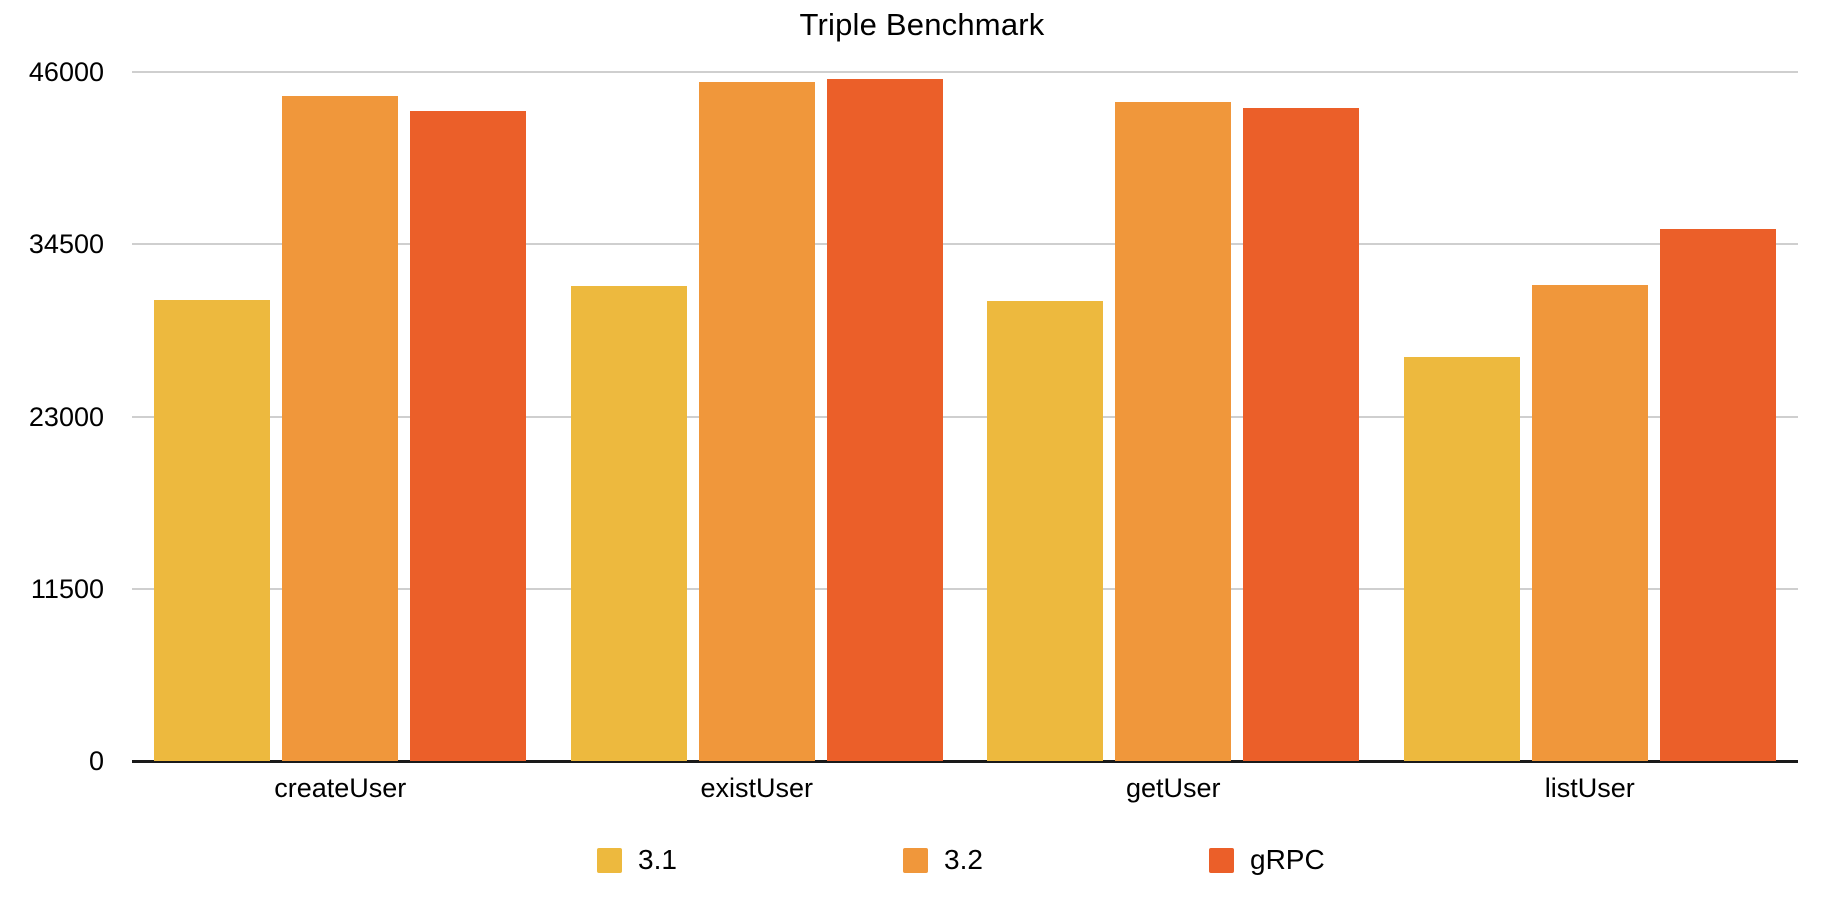 The height and width of the screenshot is (912, 1844). What do you see at coordinates (66, 244) in the screenshot?
I see `y-tick-label-34500: 34500` at bounding box center [66, 244].